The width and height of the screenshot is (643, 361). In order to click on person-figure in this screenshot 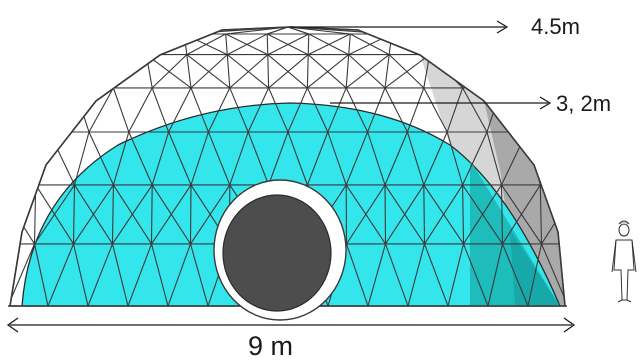, I will do `click(624, 261)`.